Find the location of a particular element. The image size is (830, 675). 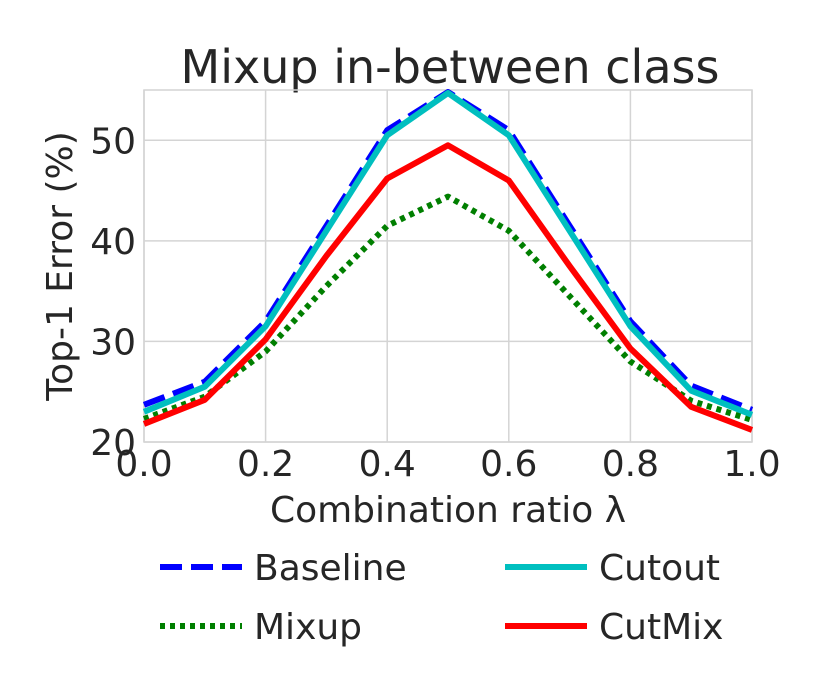

legend-label-mixup: Mixup is located at coordinates (308, 627).